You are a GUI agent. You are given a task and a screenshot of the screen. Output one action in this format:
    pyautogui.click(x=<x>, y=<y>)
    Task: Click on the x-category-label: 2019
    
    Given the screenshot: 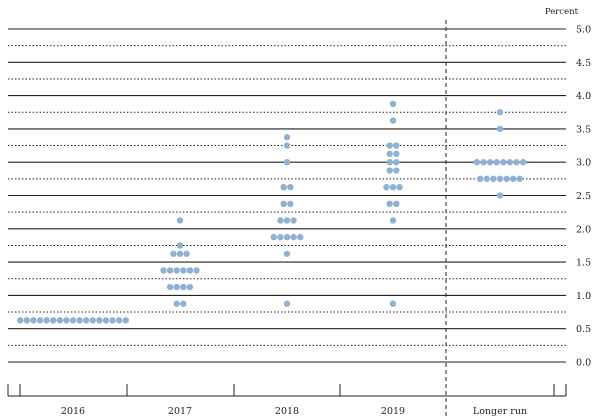 What is the action you would take?
    pyautogui.click(x=393, y=411)
    